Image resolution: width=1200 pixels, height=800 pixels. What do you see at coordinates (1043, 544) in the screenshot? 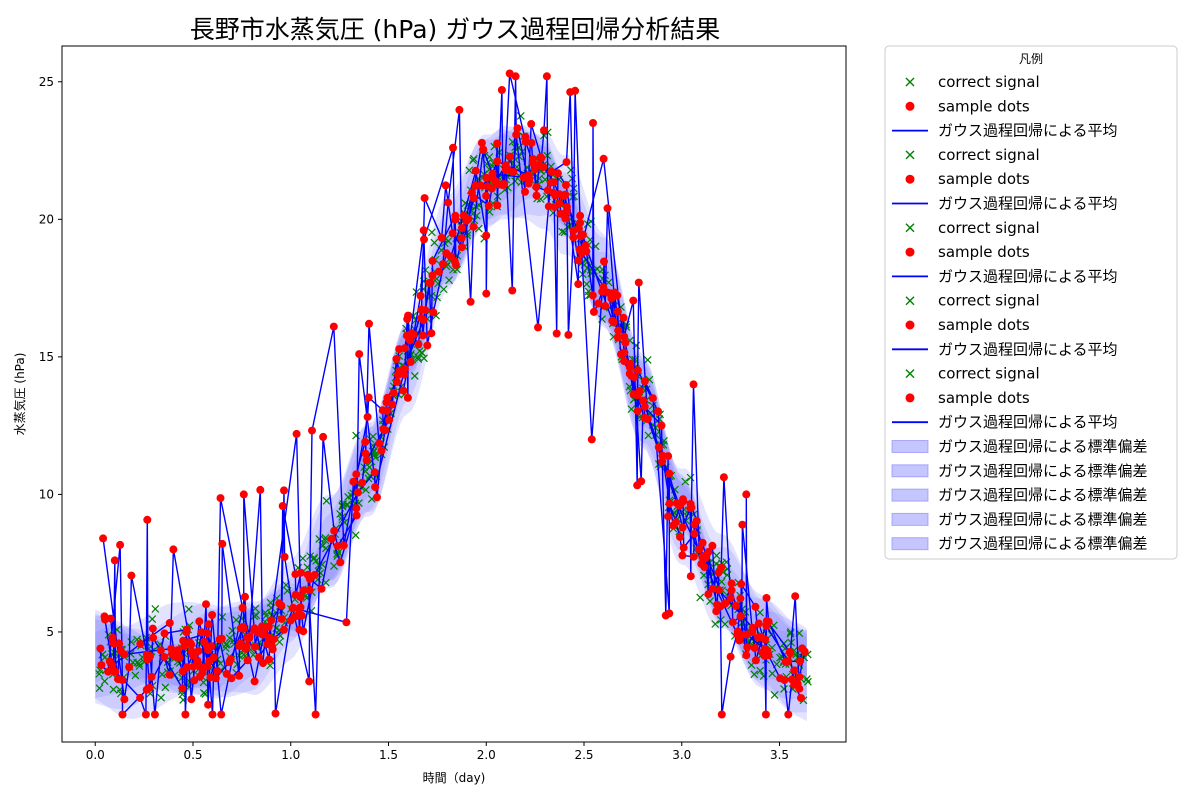
I see `legend-entry-label: ガウス過程回帰による標準偏差` at bounding box center [1043, 544].